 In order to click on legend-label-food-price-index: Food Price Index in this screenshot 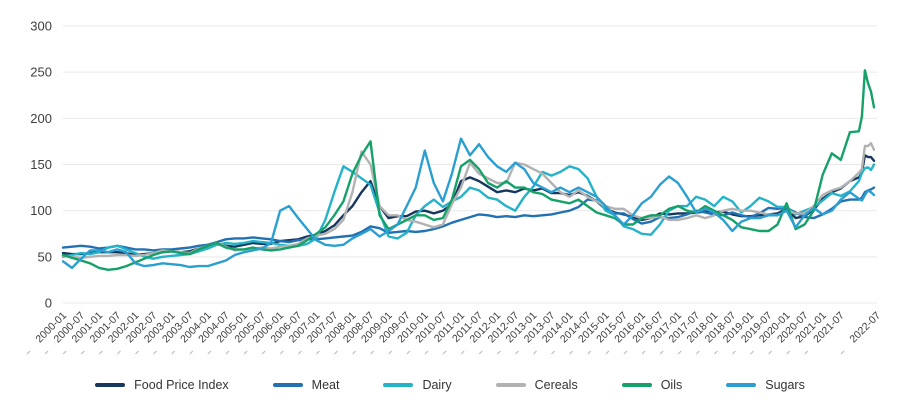, I will do `click(181, 385)`.